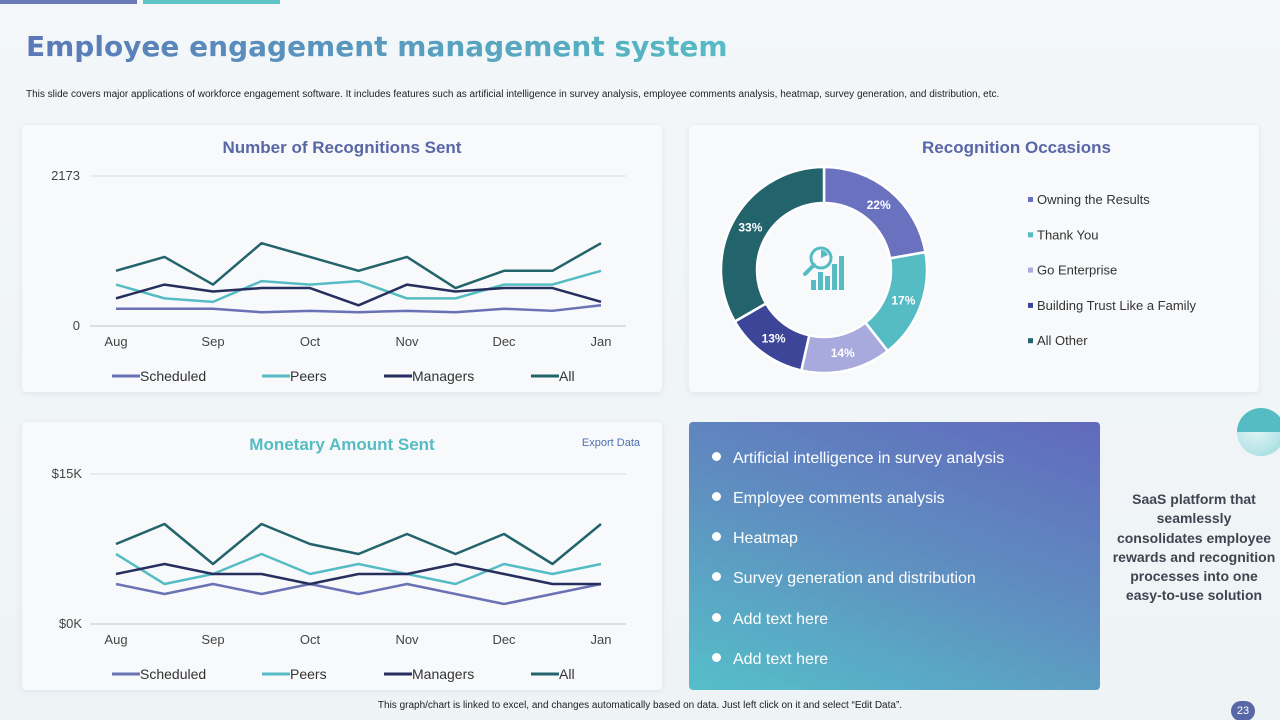 The width and height of the screenshot is (1280, 720). I want to click on page-title: Employee engagement management system, so click(377, 46).